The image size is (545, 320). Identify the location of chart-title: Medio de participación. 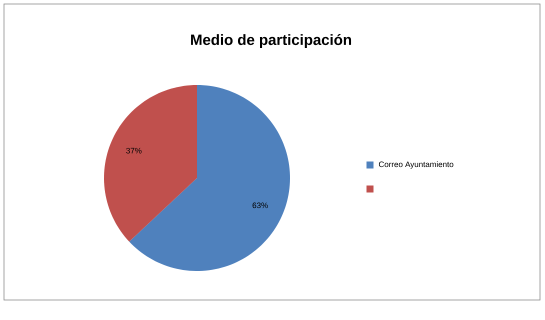
(271, 41).